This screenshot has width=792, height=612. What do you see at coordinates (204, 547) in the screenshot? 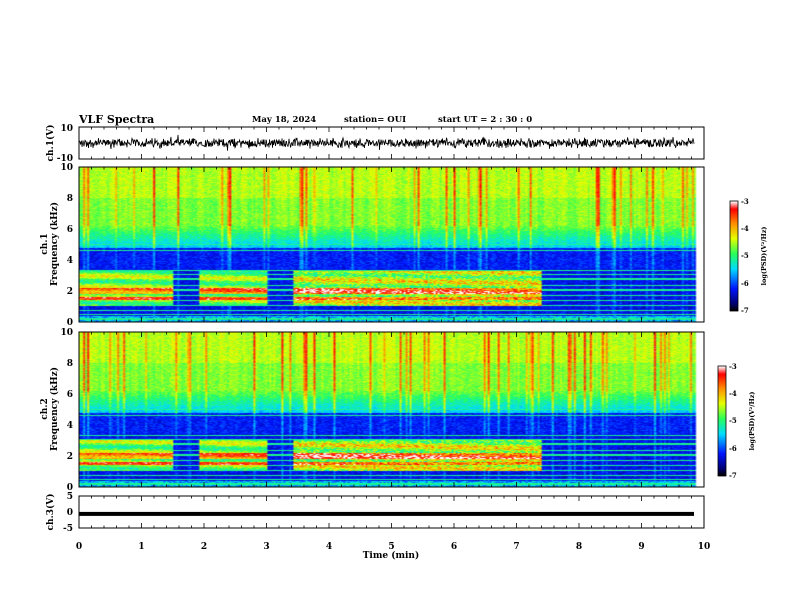
I see `time-tick-2: 2` at bounding box center [204, 547].